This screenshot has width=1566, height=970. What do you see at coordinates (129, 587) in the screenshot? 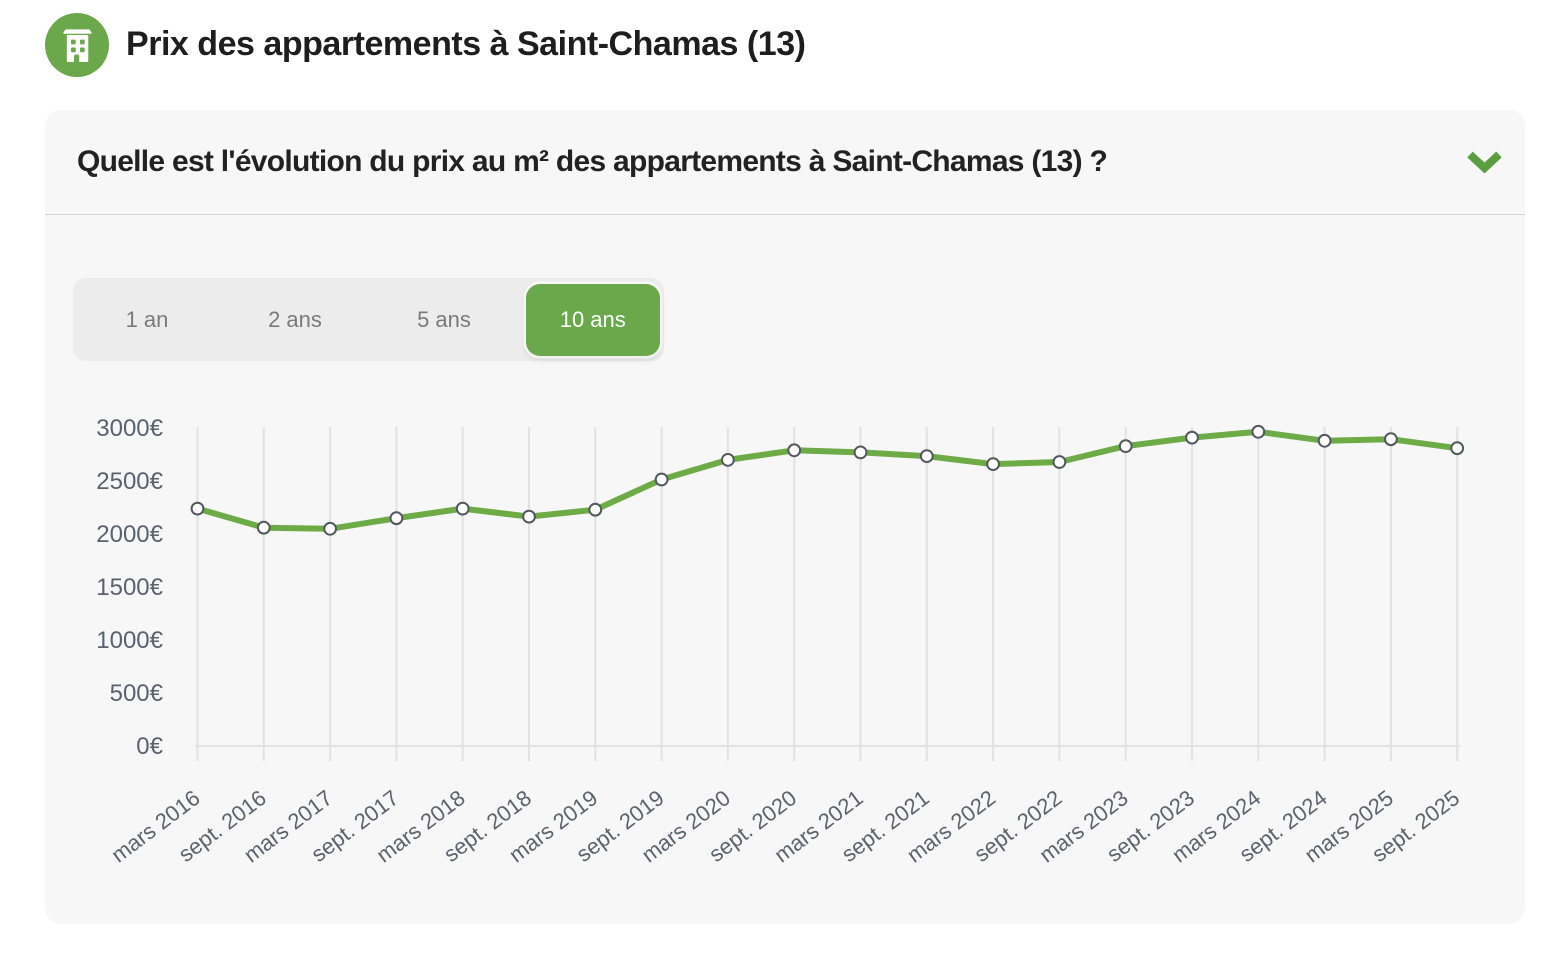
I see `svg-text: 1500€` at bounding box center [129, 587].